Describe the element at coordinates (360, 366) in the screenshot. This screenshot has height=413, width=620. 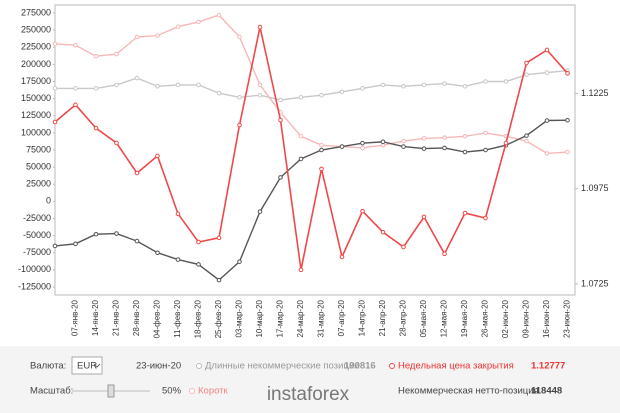
I see `legend-value: 190816` at that location.